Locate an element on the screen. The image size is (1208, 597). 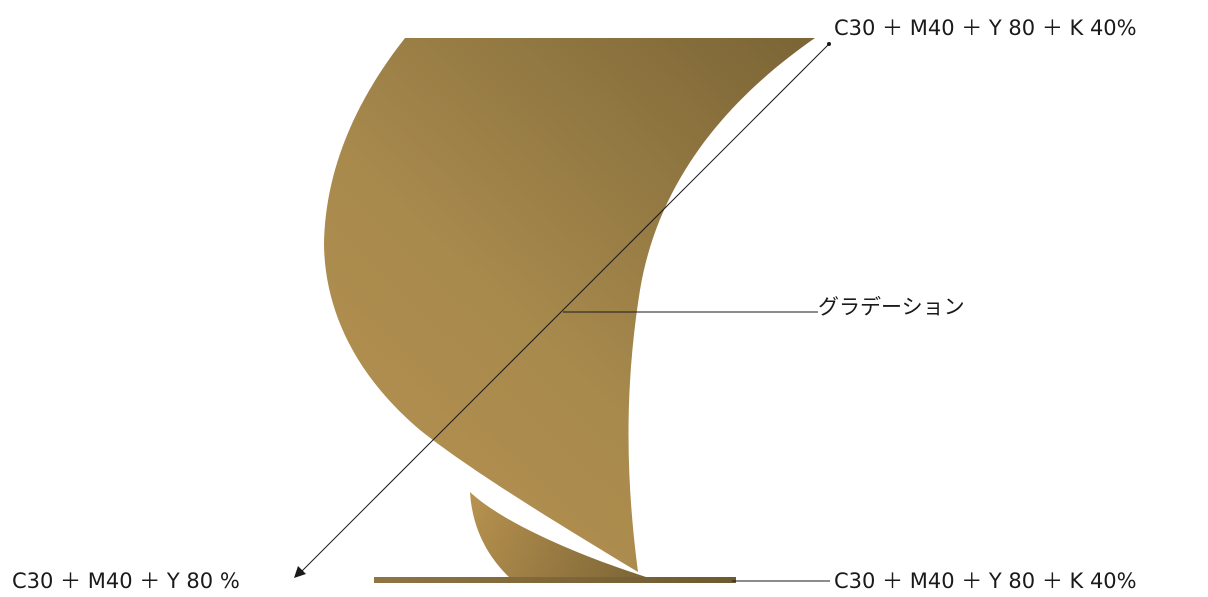
base-bar is located at coordinates (555, 580).